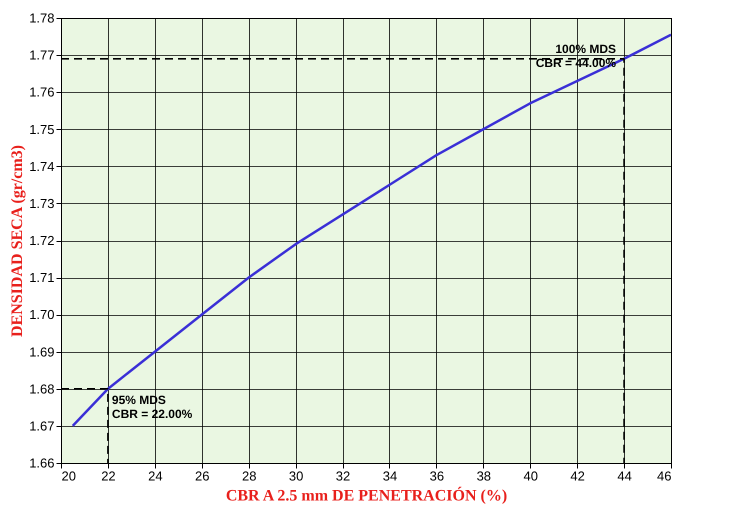 The image size is (736, 528). I want to click on y-tick-label: 1.69, so click(41, 352).